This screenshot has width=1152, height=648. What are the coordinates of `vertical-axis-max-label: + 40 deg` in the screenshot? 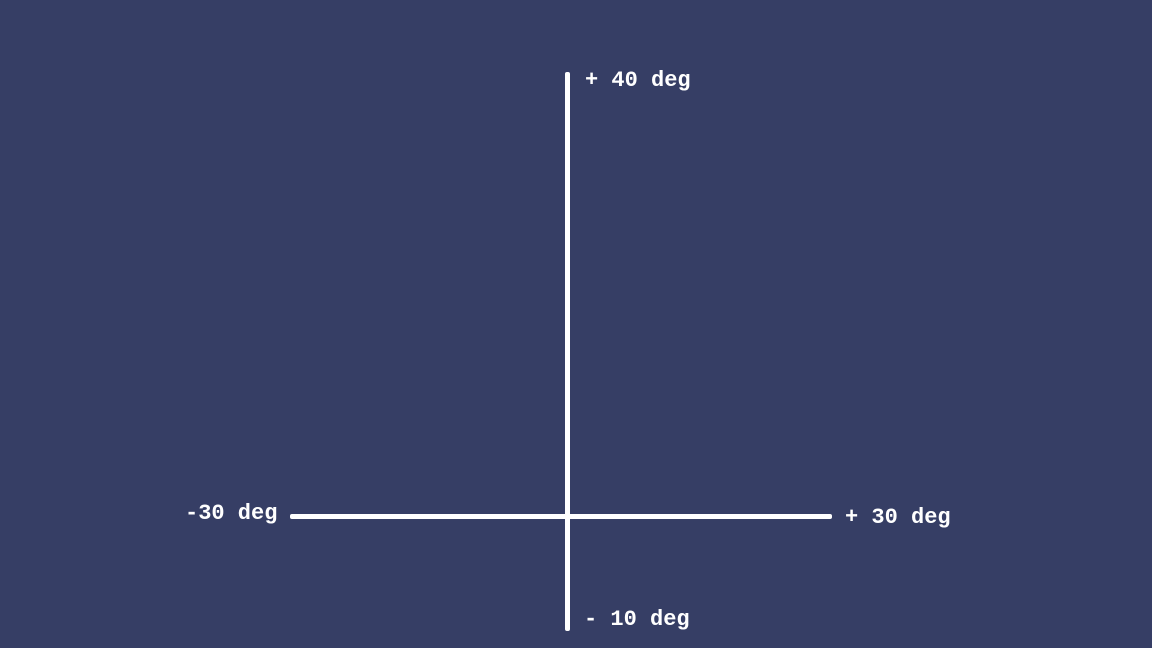 It's located at (638, 80).